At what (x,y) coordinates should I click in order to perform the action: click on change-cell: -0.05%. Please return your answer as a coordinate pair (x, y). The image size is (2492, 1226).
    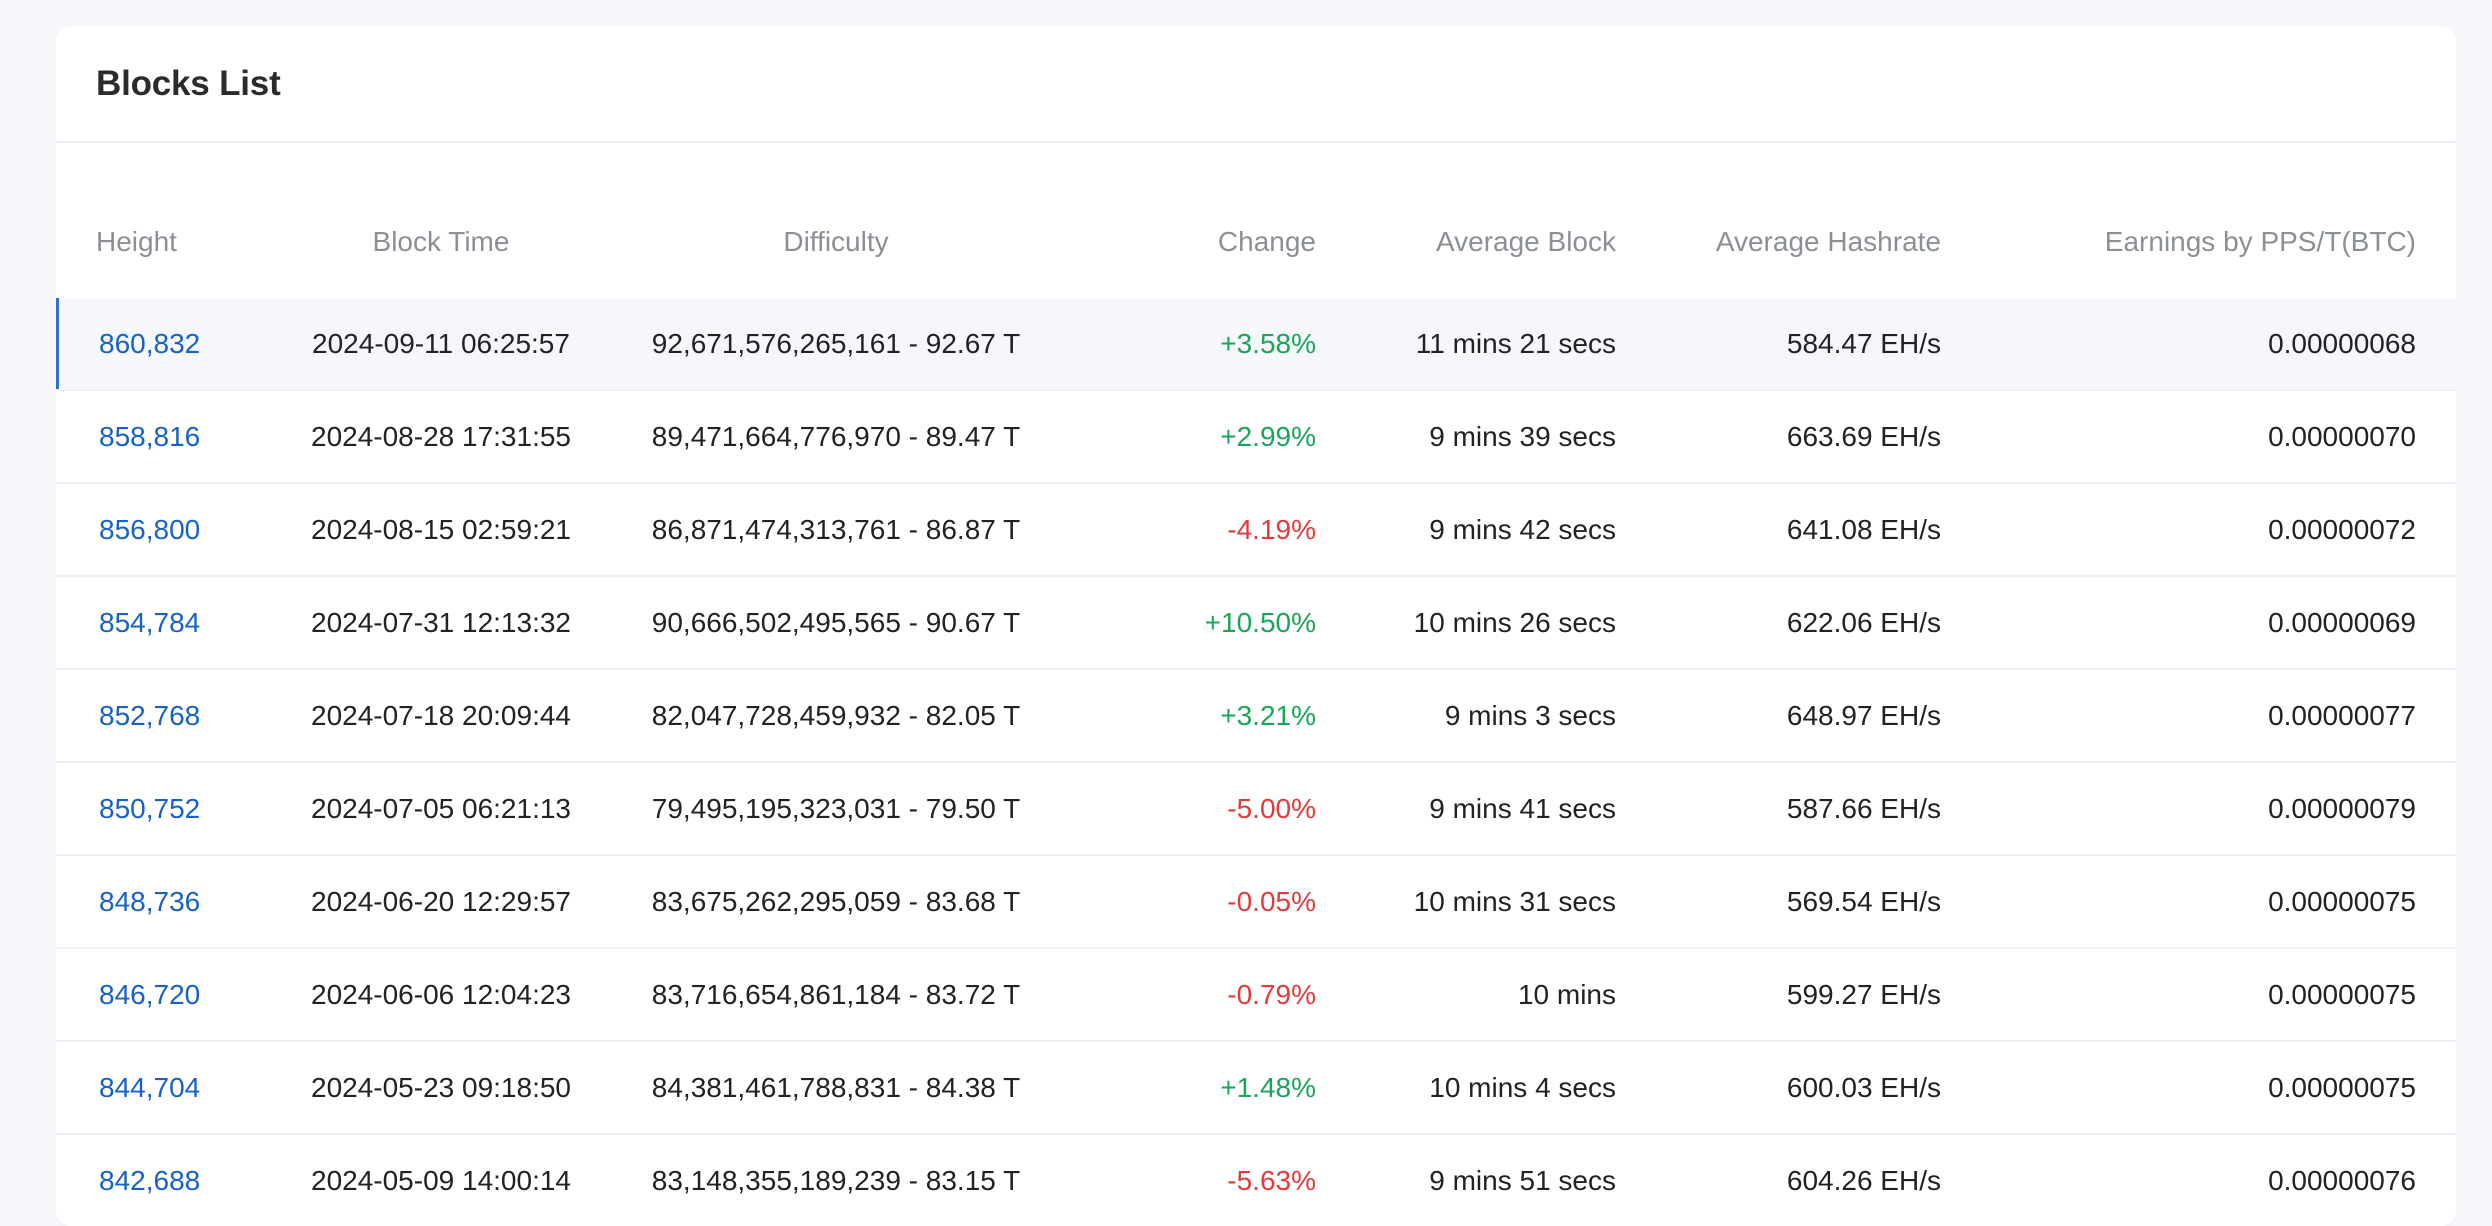
    Looking at the image, I should click on (1191, 902).